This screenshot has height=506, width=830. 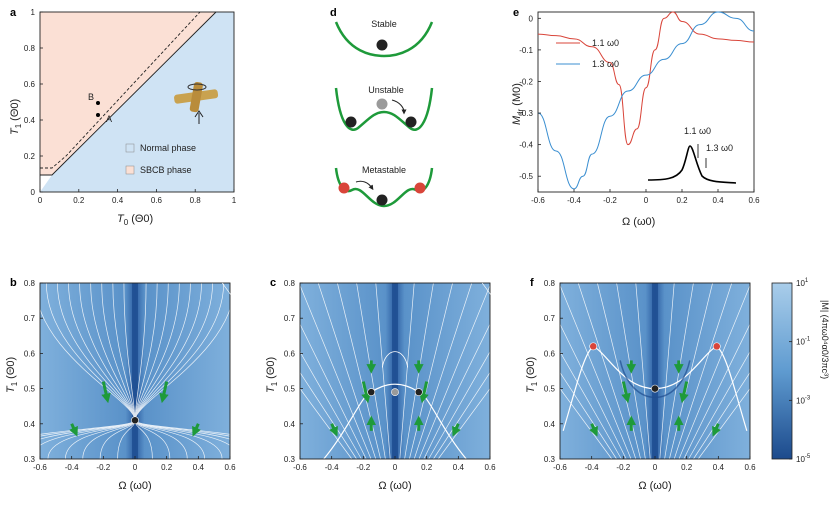 I want to click on ball-metastable-center, so click(x=382, y=200).